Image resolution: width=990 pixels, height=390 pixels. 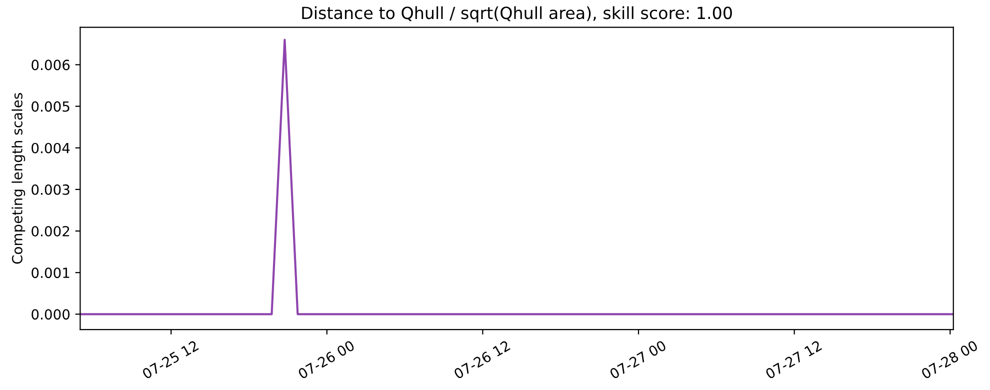 What do you see at coordinates (51, 314) in the screenshot?
I see `y-tick-label: 0.000` at bounding box center [51, 314].